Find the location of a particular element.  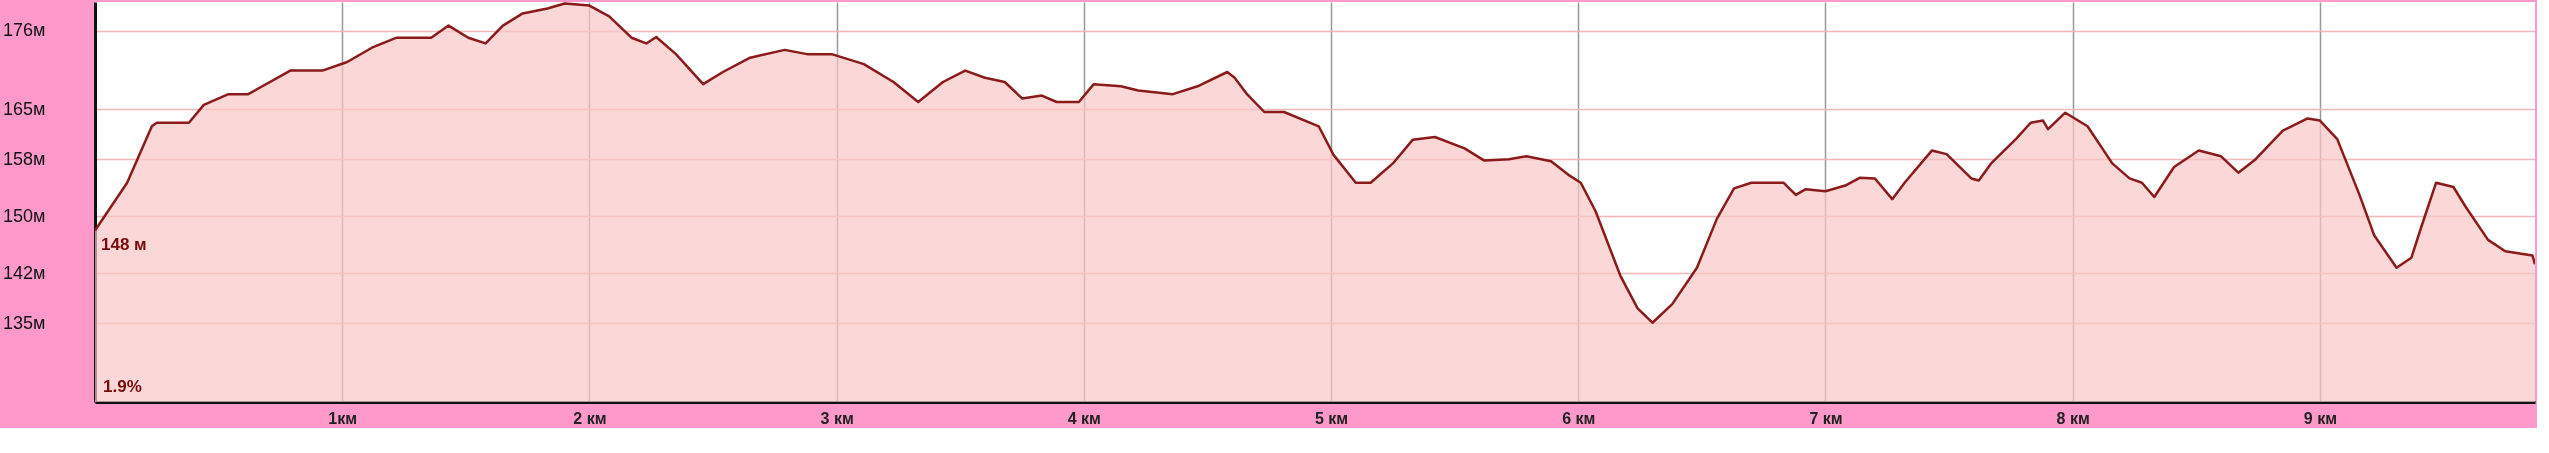

y-tick-label: 150м is located at coordinates (24, 215).